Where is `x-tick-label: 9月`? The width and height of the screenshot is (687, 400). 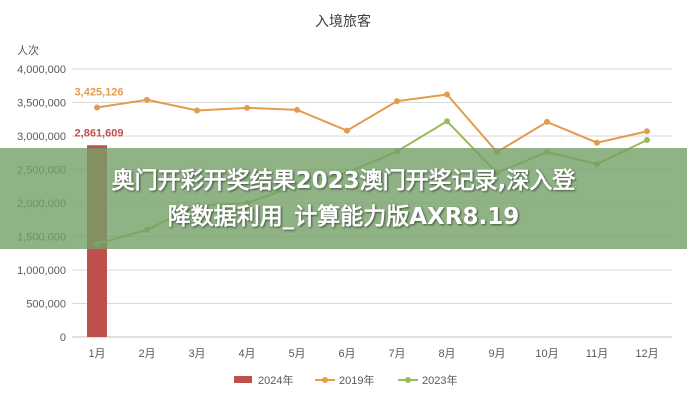 x-tick-label: 9月 is located at coordinates (496, 354).